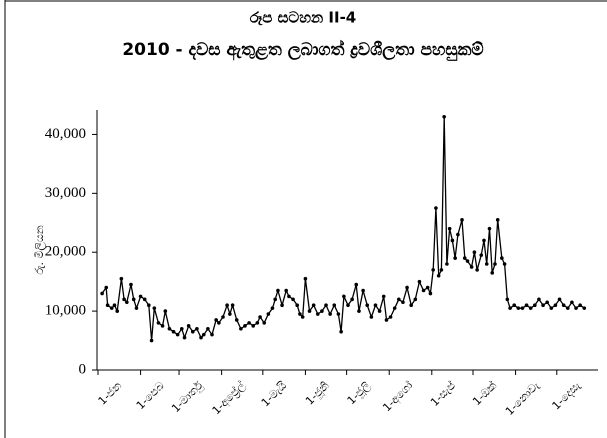 This screenshot has width=607, height=438. What do you see at coordinates (274, 394) in the screenshot?
I see `x-tick-label: 1-මැයි` at bounding box center [274, 394].